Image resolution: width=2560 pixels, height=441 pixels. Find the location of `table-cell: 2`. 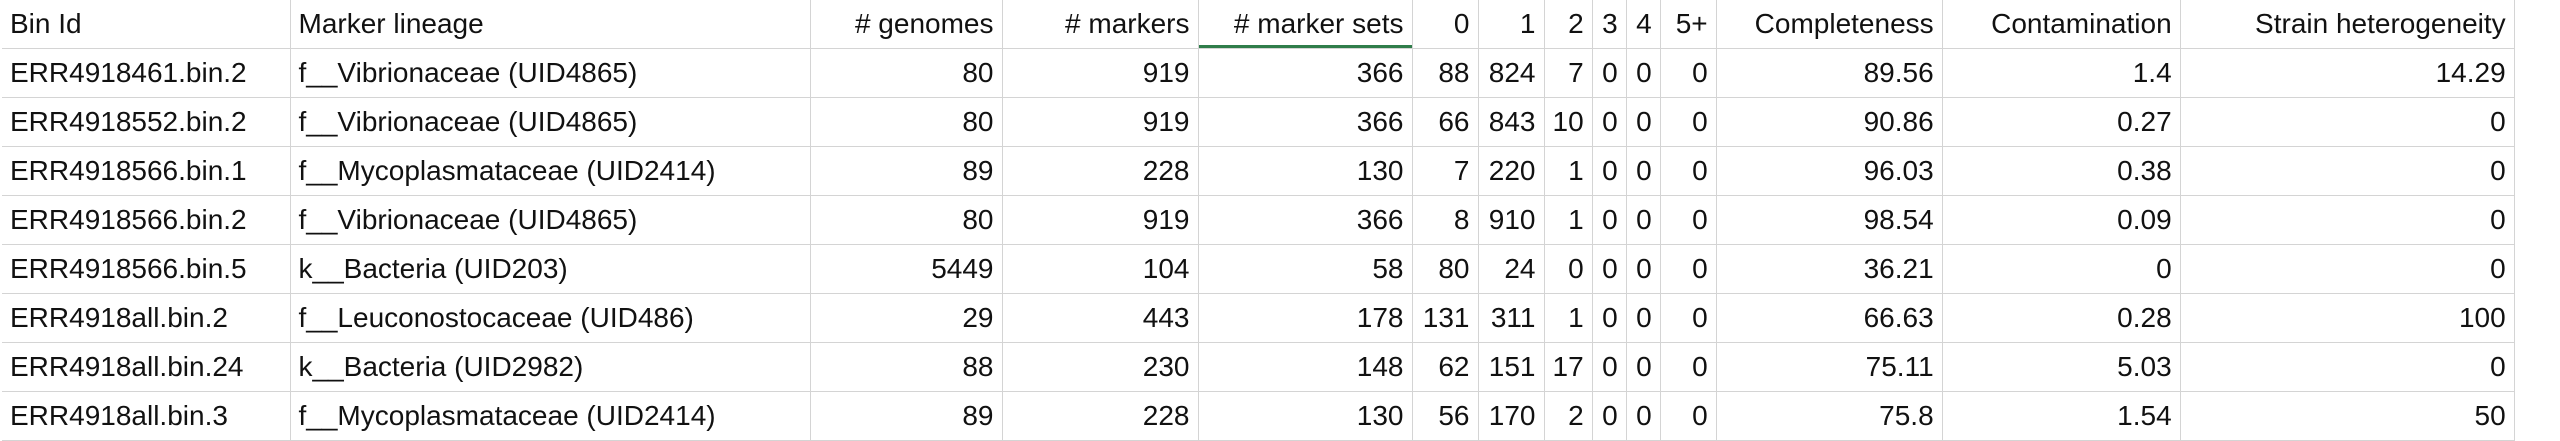

table-cell: 2 is located at coordinates (1568, 416).